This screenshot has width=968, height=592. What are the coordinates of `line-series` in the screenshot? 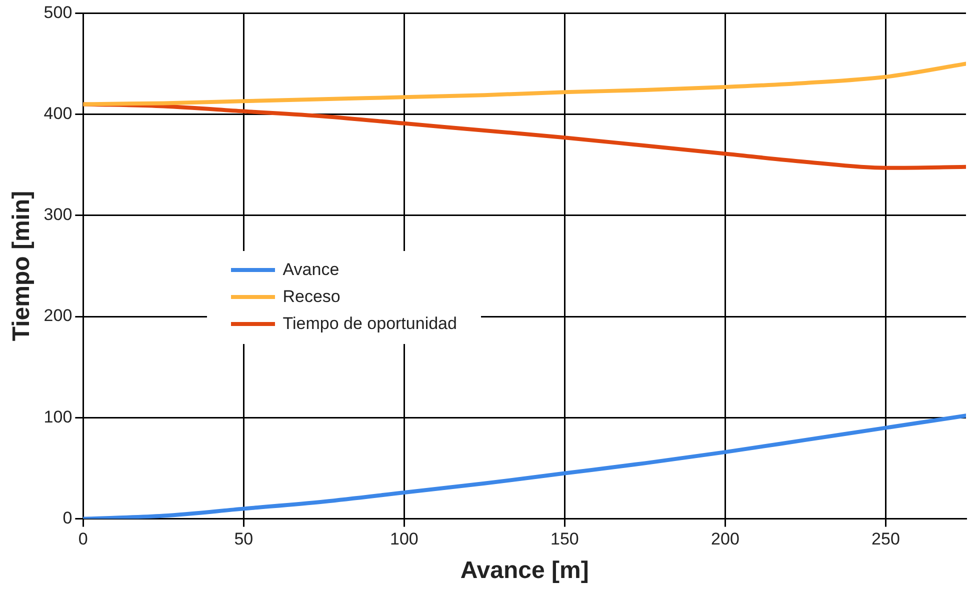 It's located at (524, 84).